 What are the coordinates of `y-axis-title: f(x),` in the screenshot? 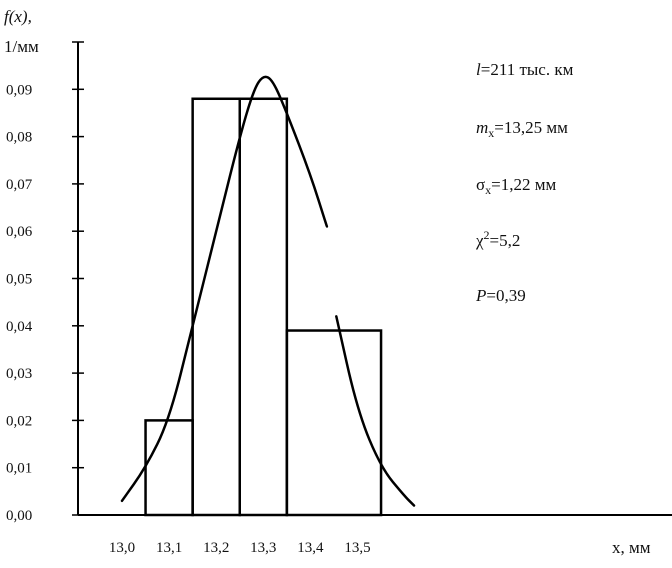 It's located at (18, 16).